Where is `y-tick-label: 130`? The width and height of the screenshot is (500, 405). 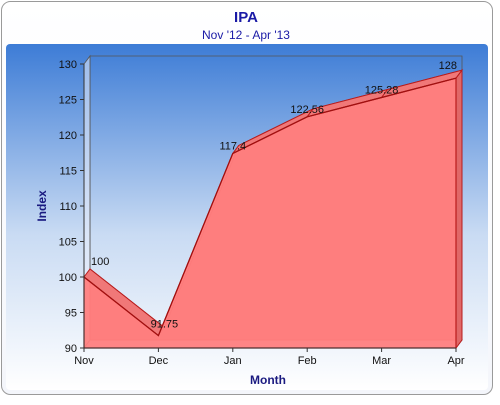
y-tick-label: 130 is located at coordinates (68, 65).